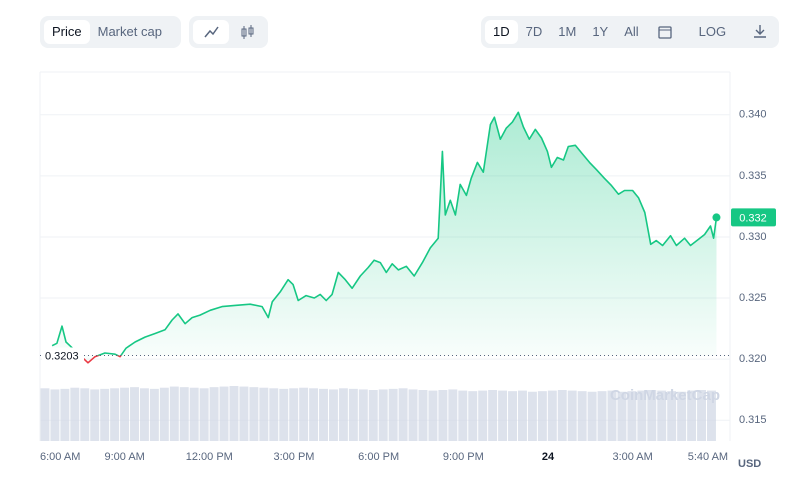 The height and width of the screenshot is (482, 806). I want to click on line-style-button, so click(211, 32).